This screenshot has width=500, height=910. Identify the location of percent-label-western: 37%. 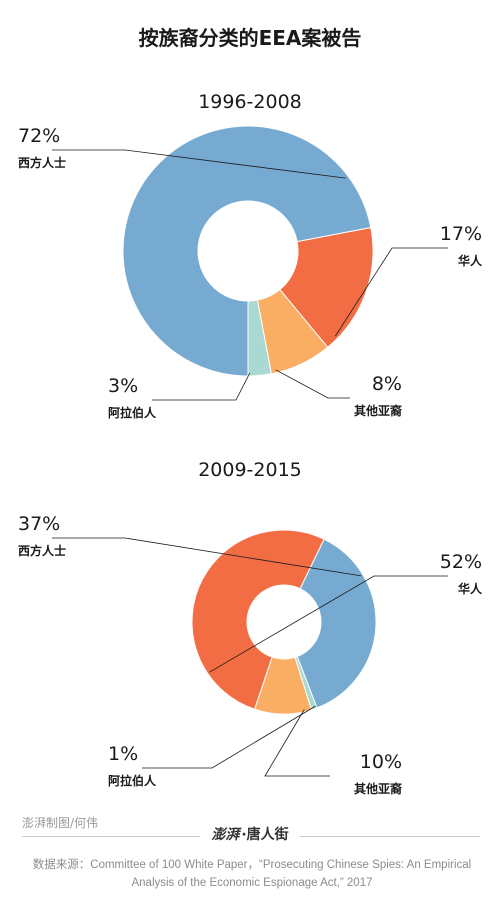
(39, 524).